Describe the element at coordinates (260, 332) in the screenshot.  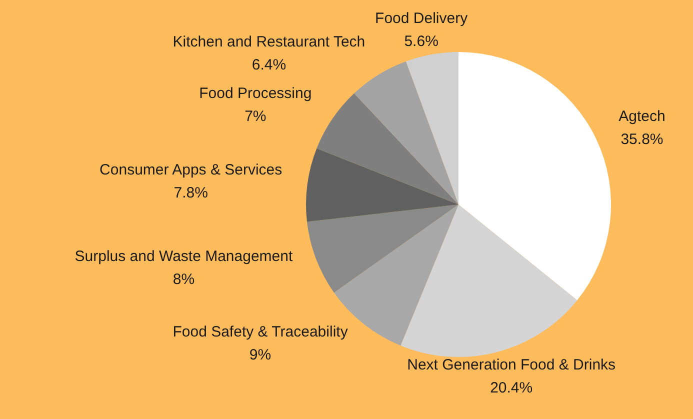
I see `slice-label: Food Safety & Traceability` at that location.